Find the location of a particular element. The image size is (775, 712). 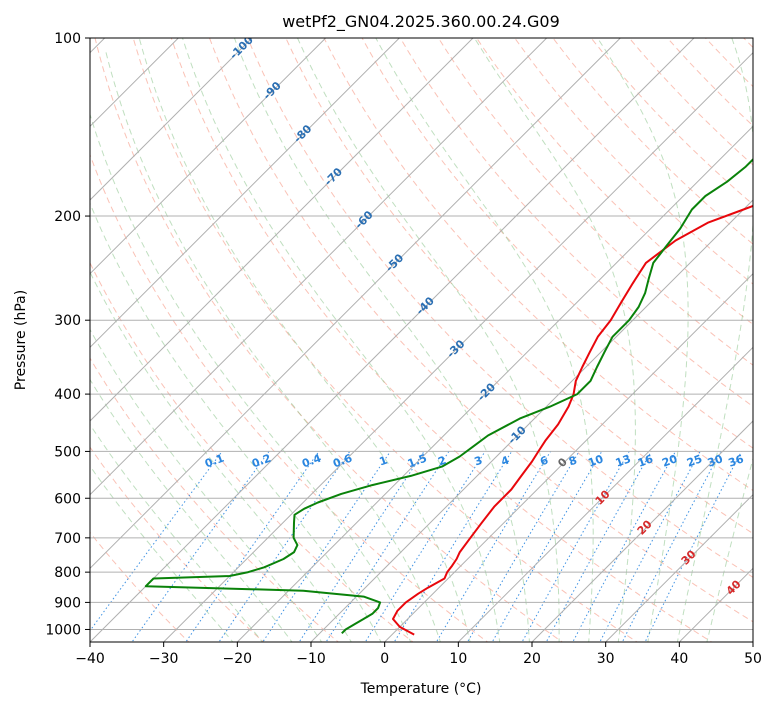

y-tick-label: 700 is located at coordinates (67, 539).